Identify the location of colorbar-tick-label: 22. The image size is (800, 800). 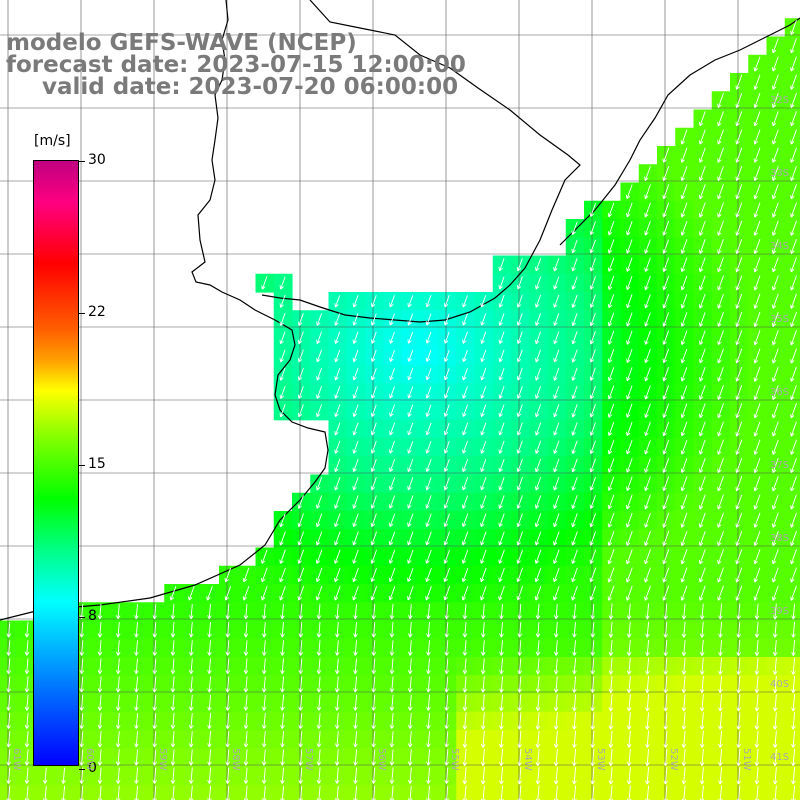
(97, 312).